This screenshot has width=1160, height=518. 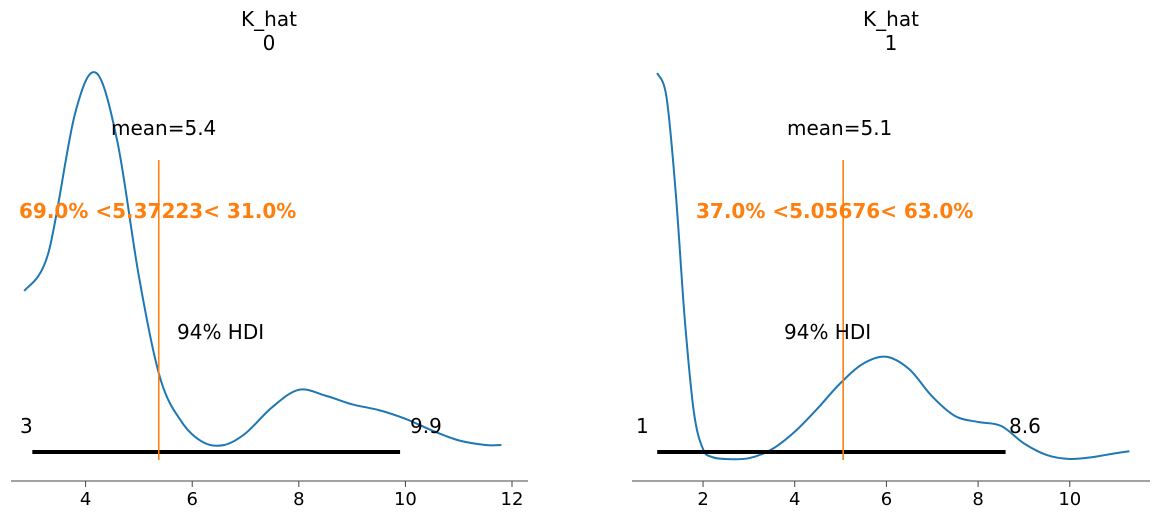 What do you see at coordinates (891, 19) in the screenshot?
I see `panel-1-title: K_hat` at bounding box center [891, 19].